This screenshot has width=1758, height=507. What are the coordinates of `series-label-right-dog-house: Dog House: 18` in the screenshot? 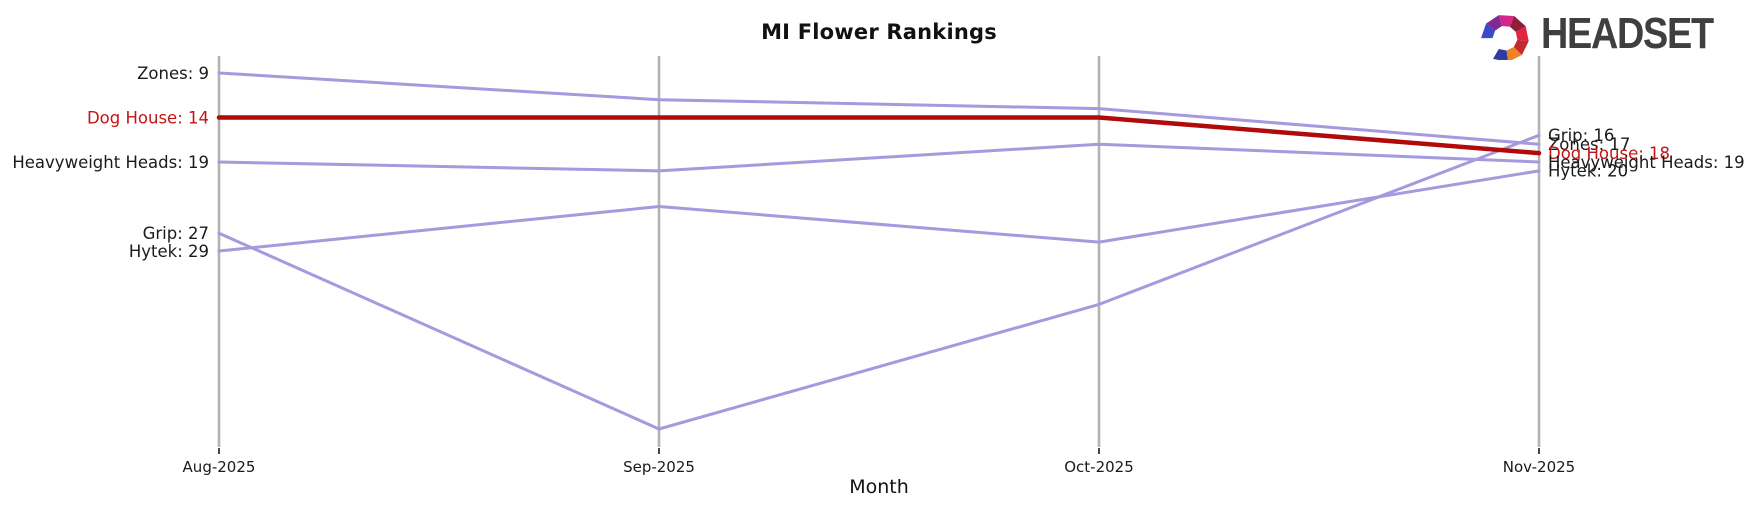 It's located at (1609, 153).